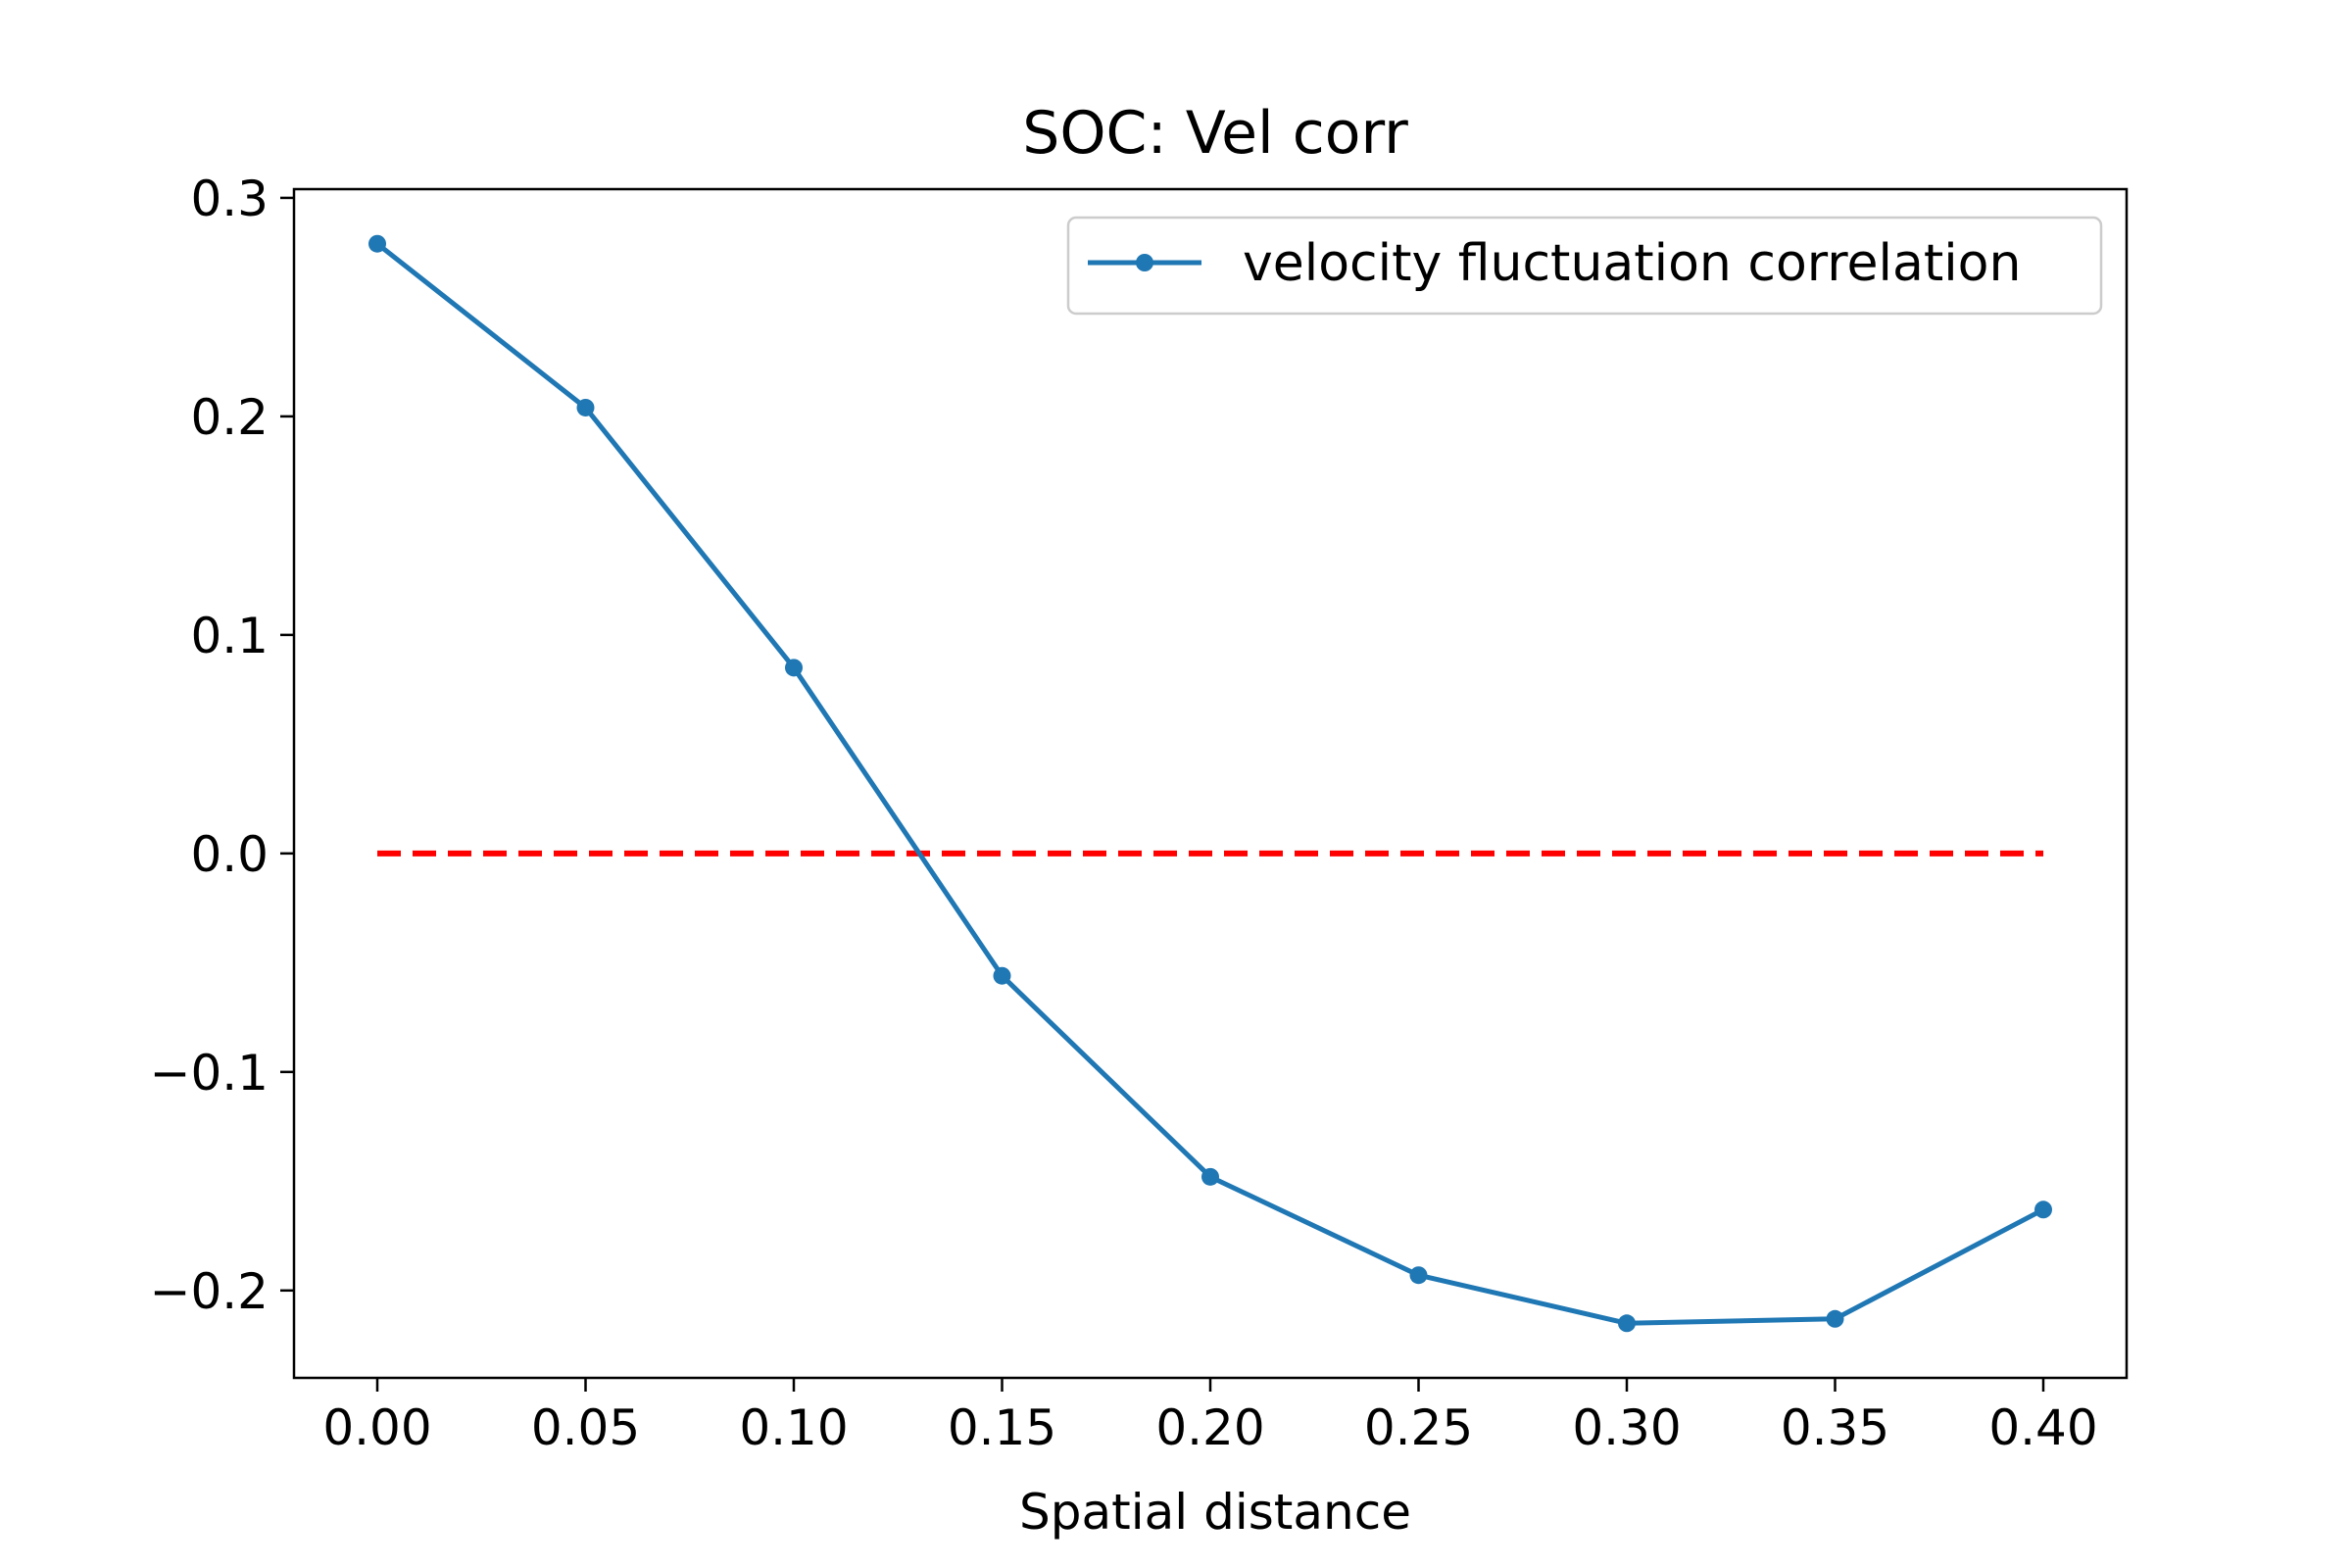 This screenshot has height=1568, width=2352. Describe the element at coordinates (1209, 1427) in the screenshot. I see `x-tick-label: 0.20` at that location.